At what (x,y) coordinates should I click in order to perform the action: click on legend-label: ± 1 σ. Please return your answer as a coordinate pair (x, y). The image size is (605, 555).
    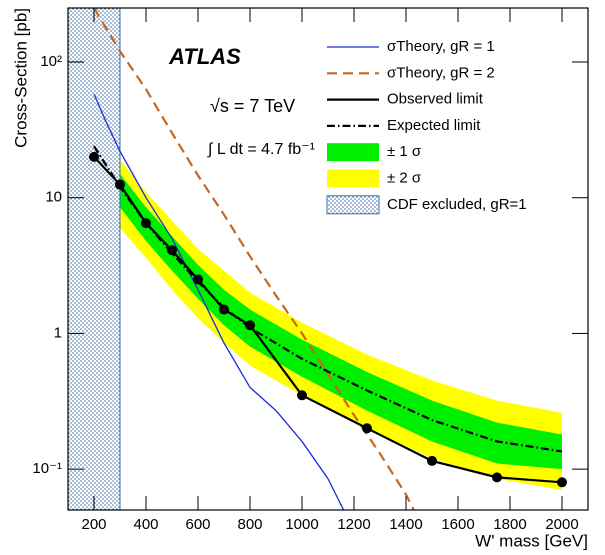
    Looking at the image, I should click on (404, 151).